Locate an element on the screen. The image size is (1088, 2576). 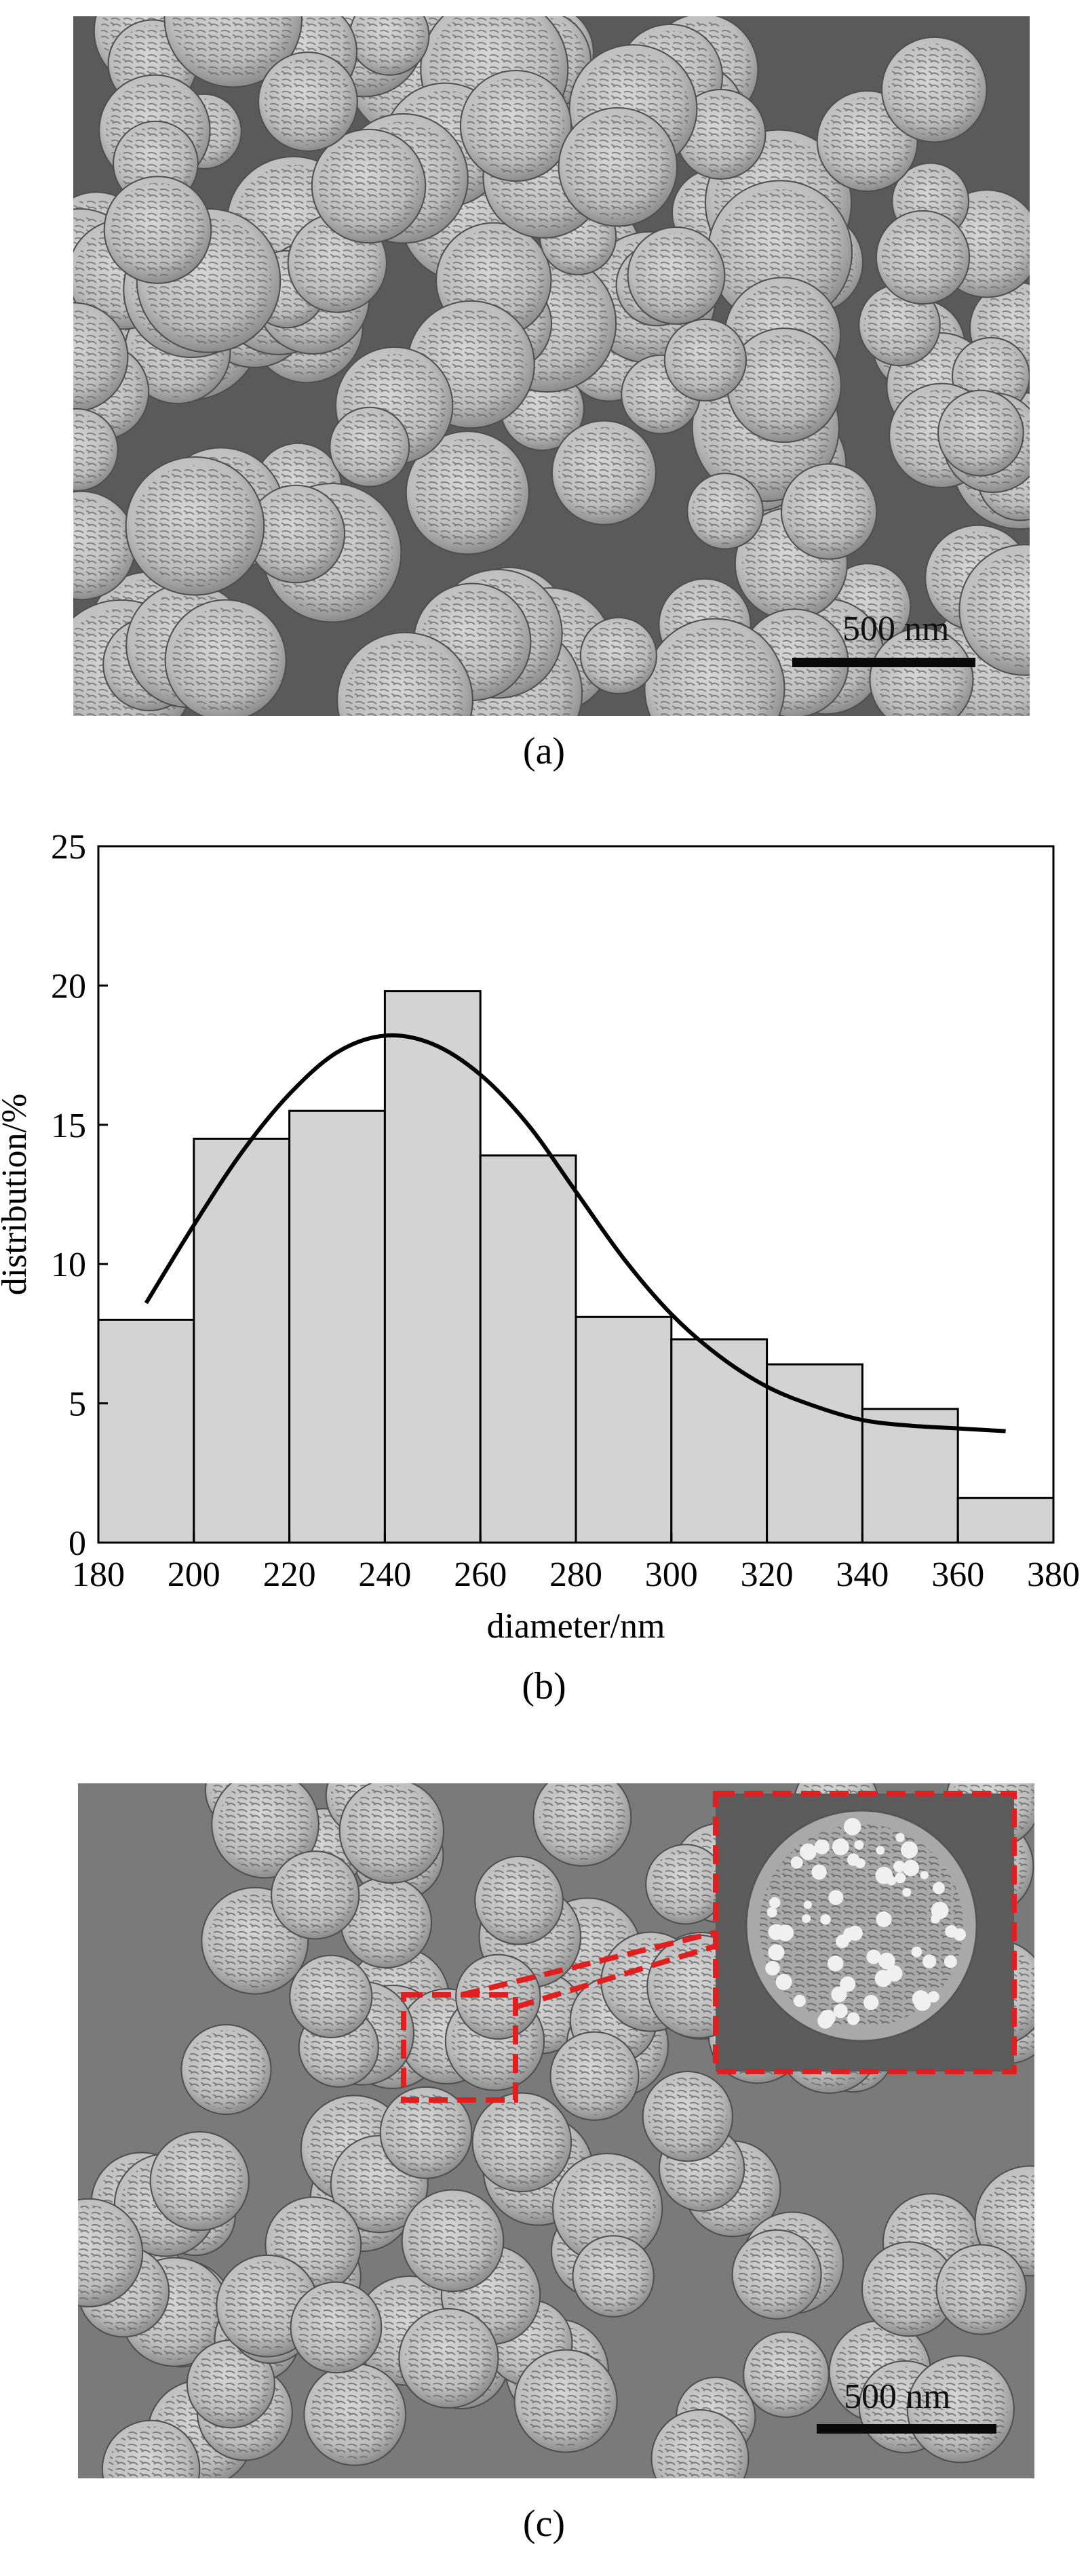
x-tick-label: 280 is located at coordinates (576, 1575).